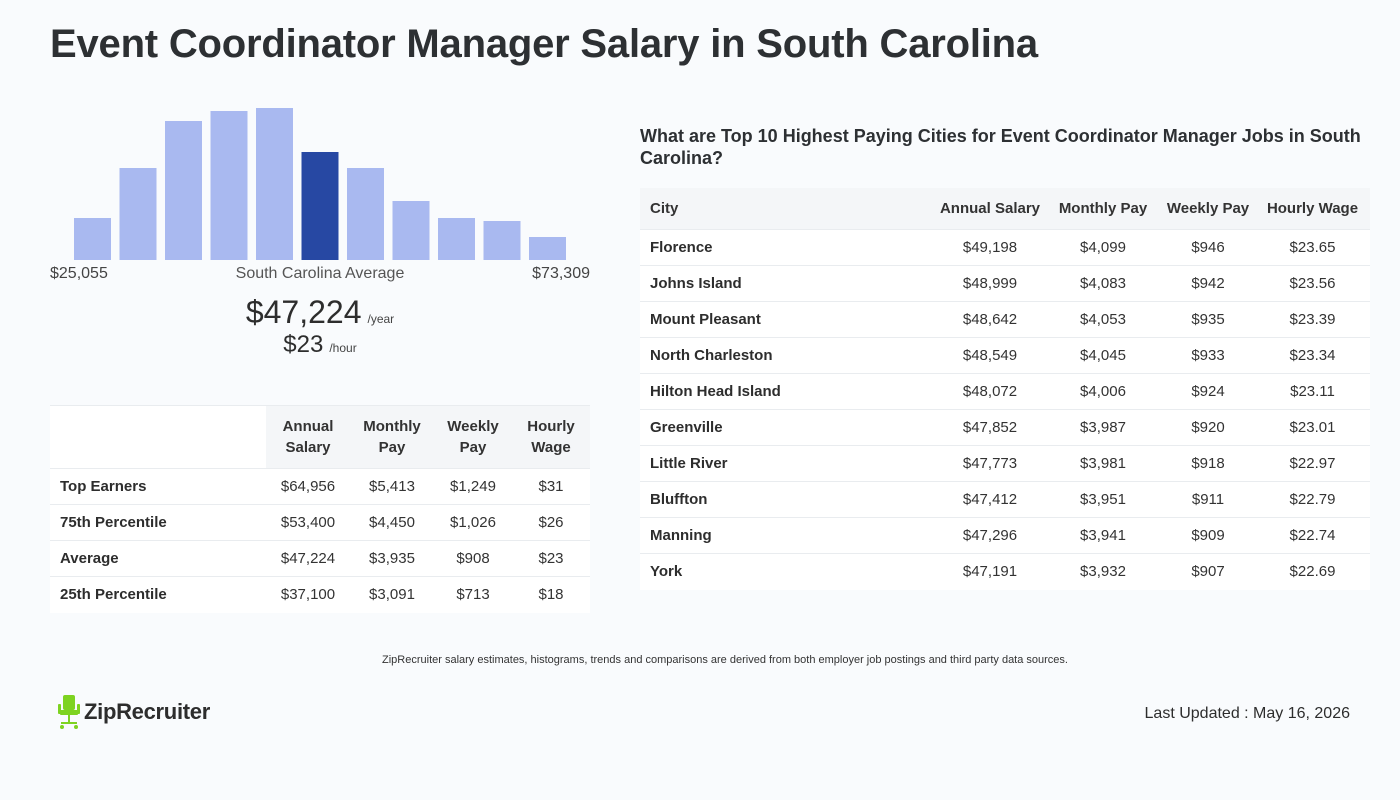 The height and width of the screenshot is (800, 1400). I want to click on average-annual-unit: /year, so click(381, 319).